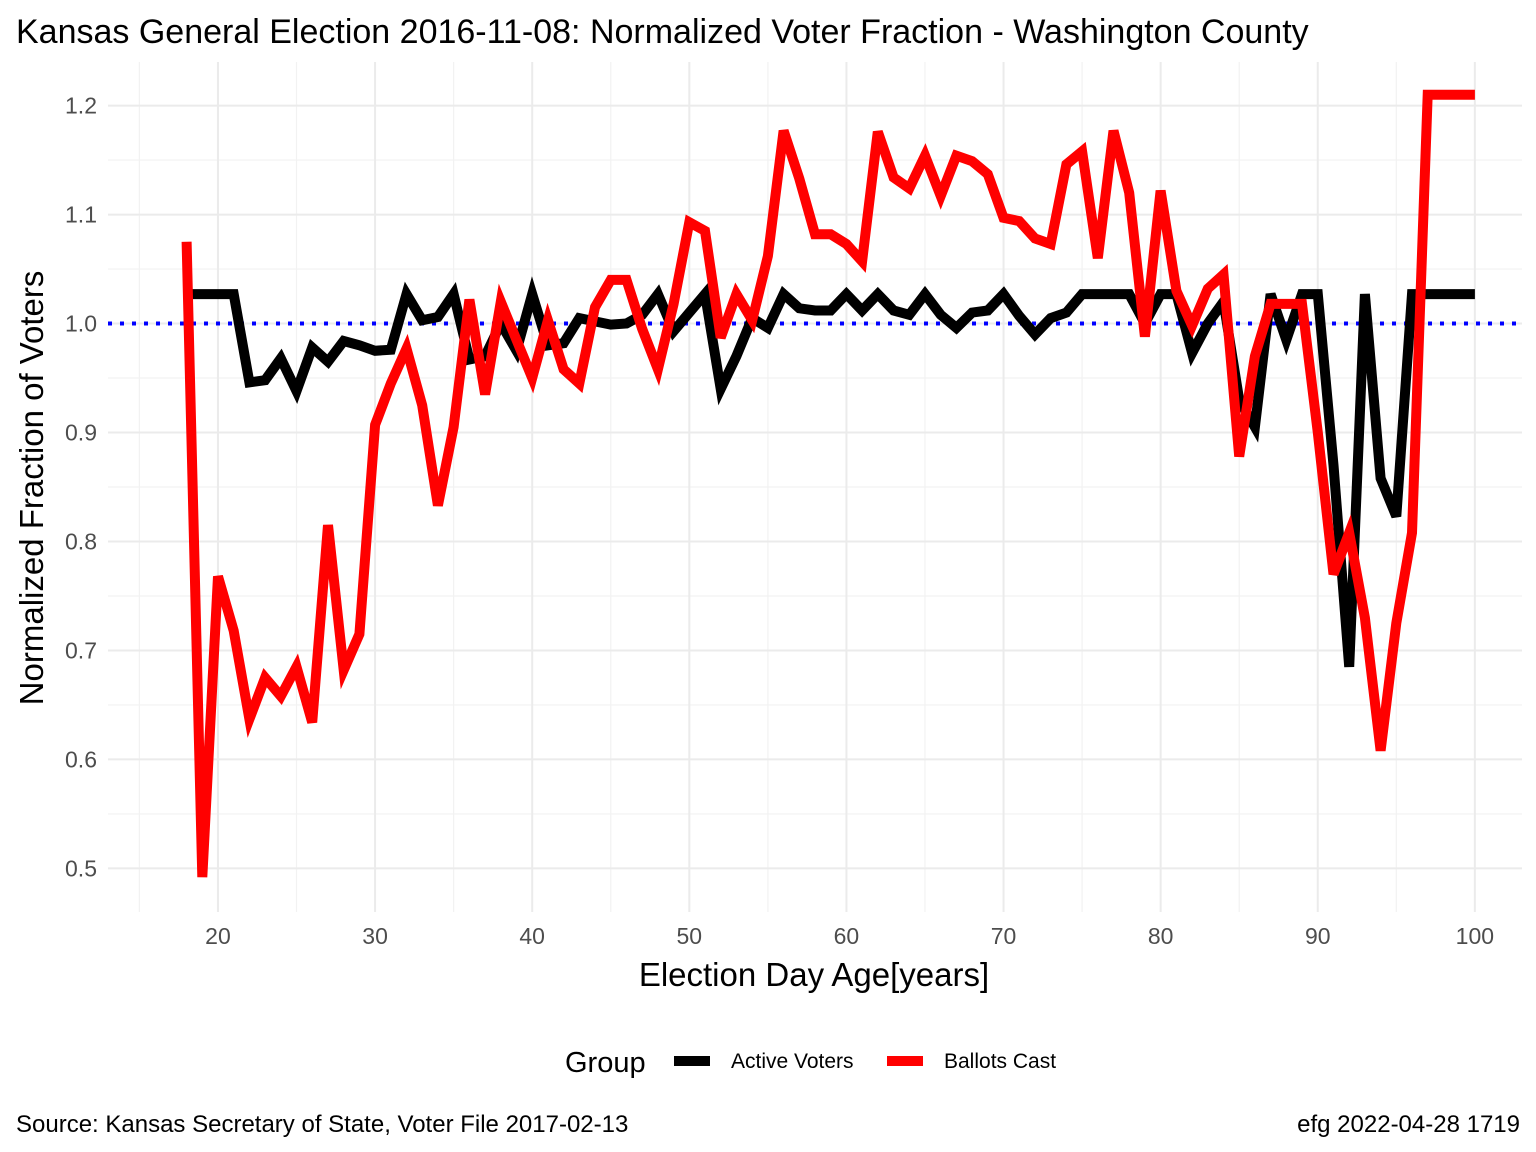 The image size is (1536, 1152). Describe the element at coordinates (218, 936) in the screenshot. I see `x-tick-label: 20` at that location.